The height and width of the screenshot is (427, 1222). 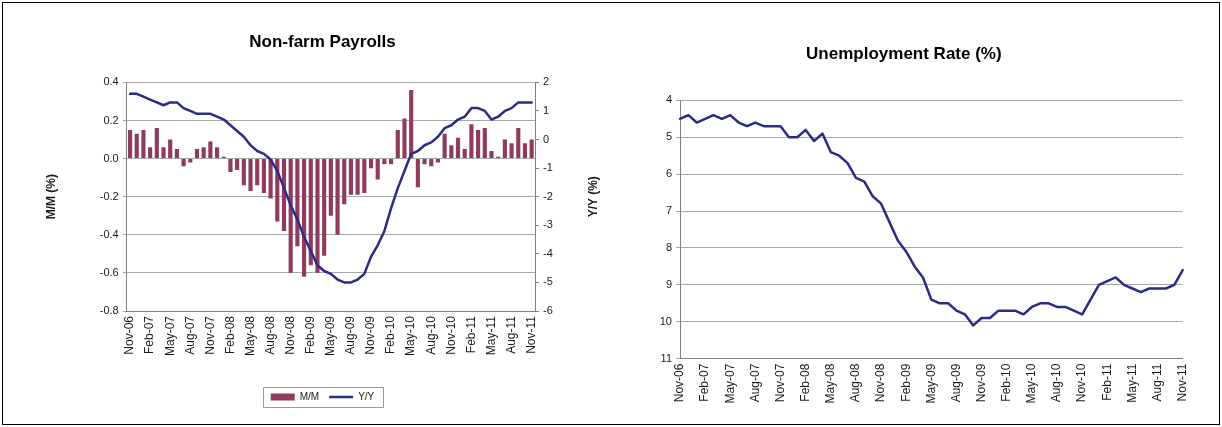 What do you see at coordinates (546, 110) in the screenshot?
I see `y2-tick-label: 1` at bounding box center [546, 110].